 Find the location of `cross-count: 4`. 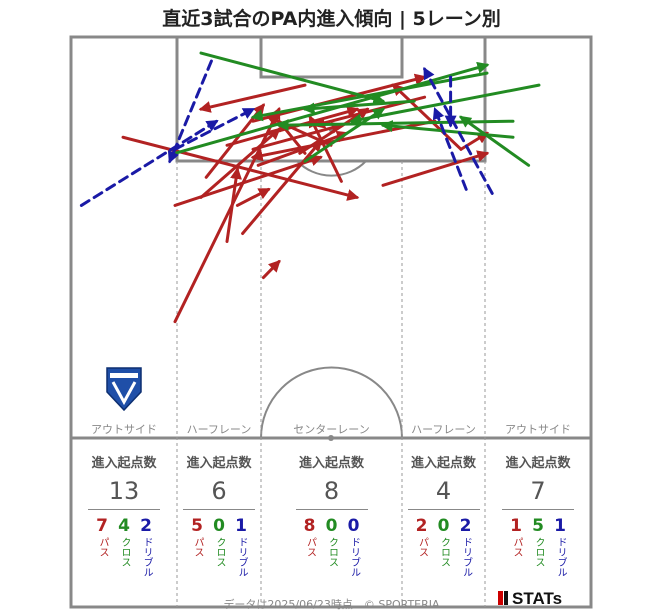

cross-count: 4 is located at coordinates (124, 526).